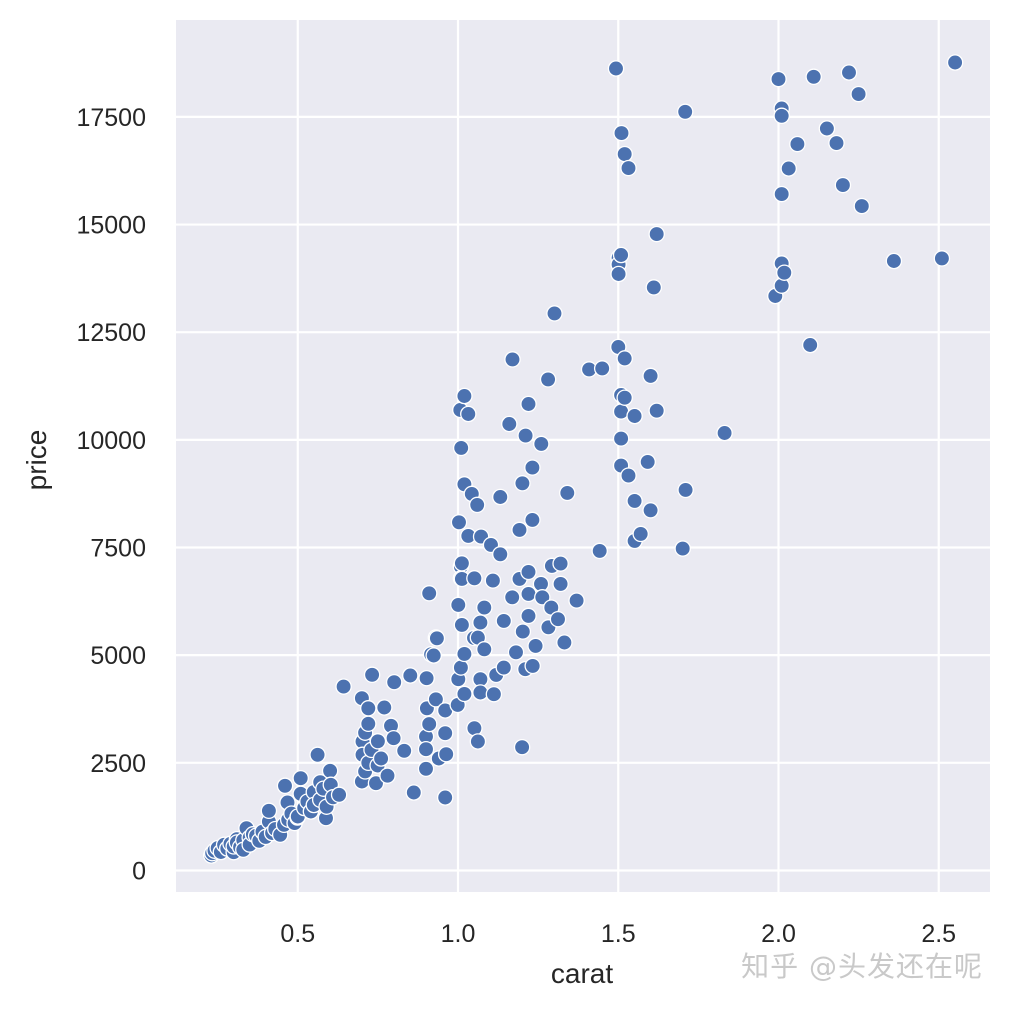  What do you see at coordinates (118, 549) in the screenshot?
I see `y-tick-label: 7500` at bounding box center [118, 549].